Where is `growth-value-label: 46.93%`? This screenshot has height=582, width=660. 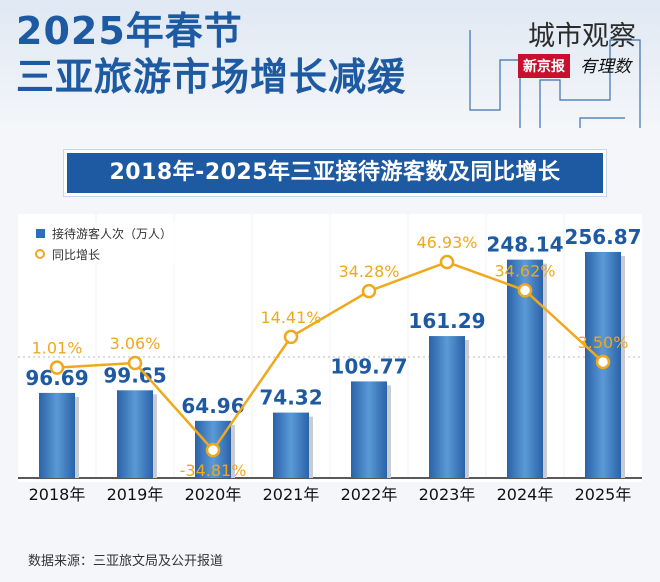
growth-value-label: 46.93% is located at coordinates (446, 242).